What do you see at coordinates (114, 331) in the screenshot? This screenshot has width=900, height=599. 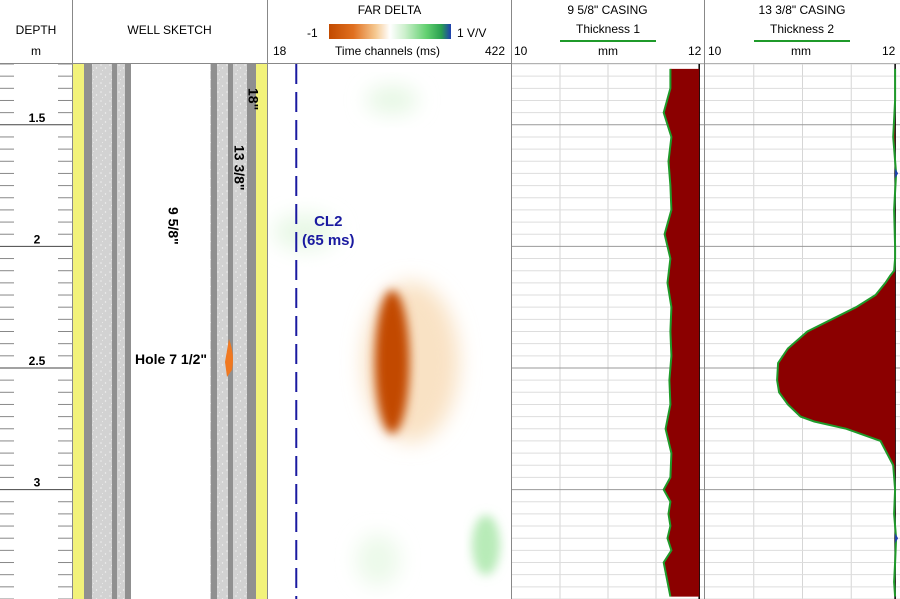 I see `casing-13-left` at bounding box center [114, 331].